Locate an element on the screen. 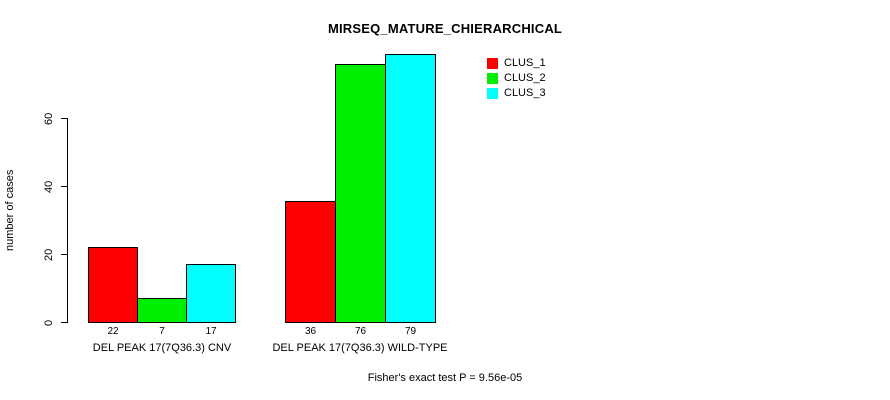  legend-item-clus-1: CLUS_1 is located at coordinates (516, 63).